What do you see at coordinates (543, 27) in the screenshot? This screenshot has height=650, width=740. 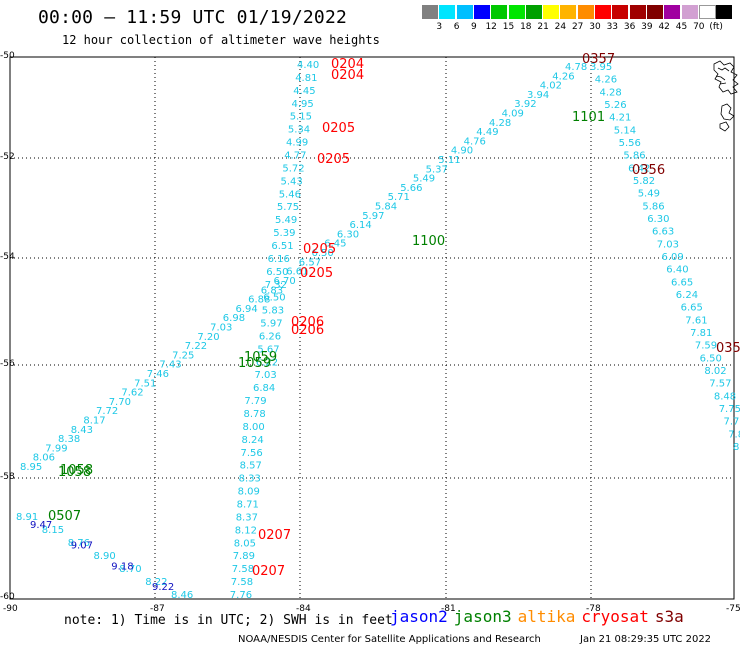 I see `color-scale-label: 21` at bounding box center [543, 27].